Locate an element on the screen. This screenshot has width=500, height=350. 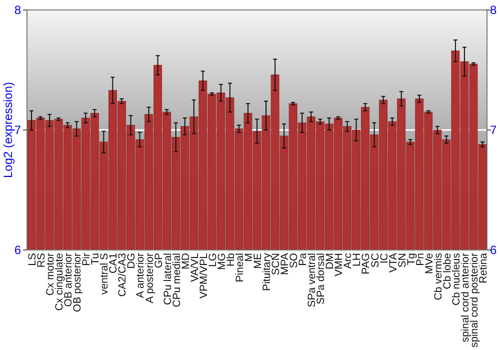
y2-tick-label: 7 is located at coordinates (493, 130).